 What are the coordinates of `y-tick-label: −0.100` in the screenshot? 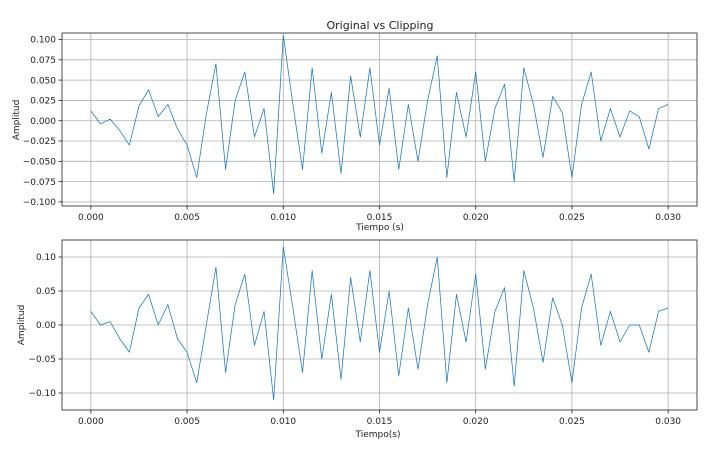 It's located at (40, 203).